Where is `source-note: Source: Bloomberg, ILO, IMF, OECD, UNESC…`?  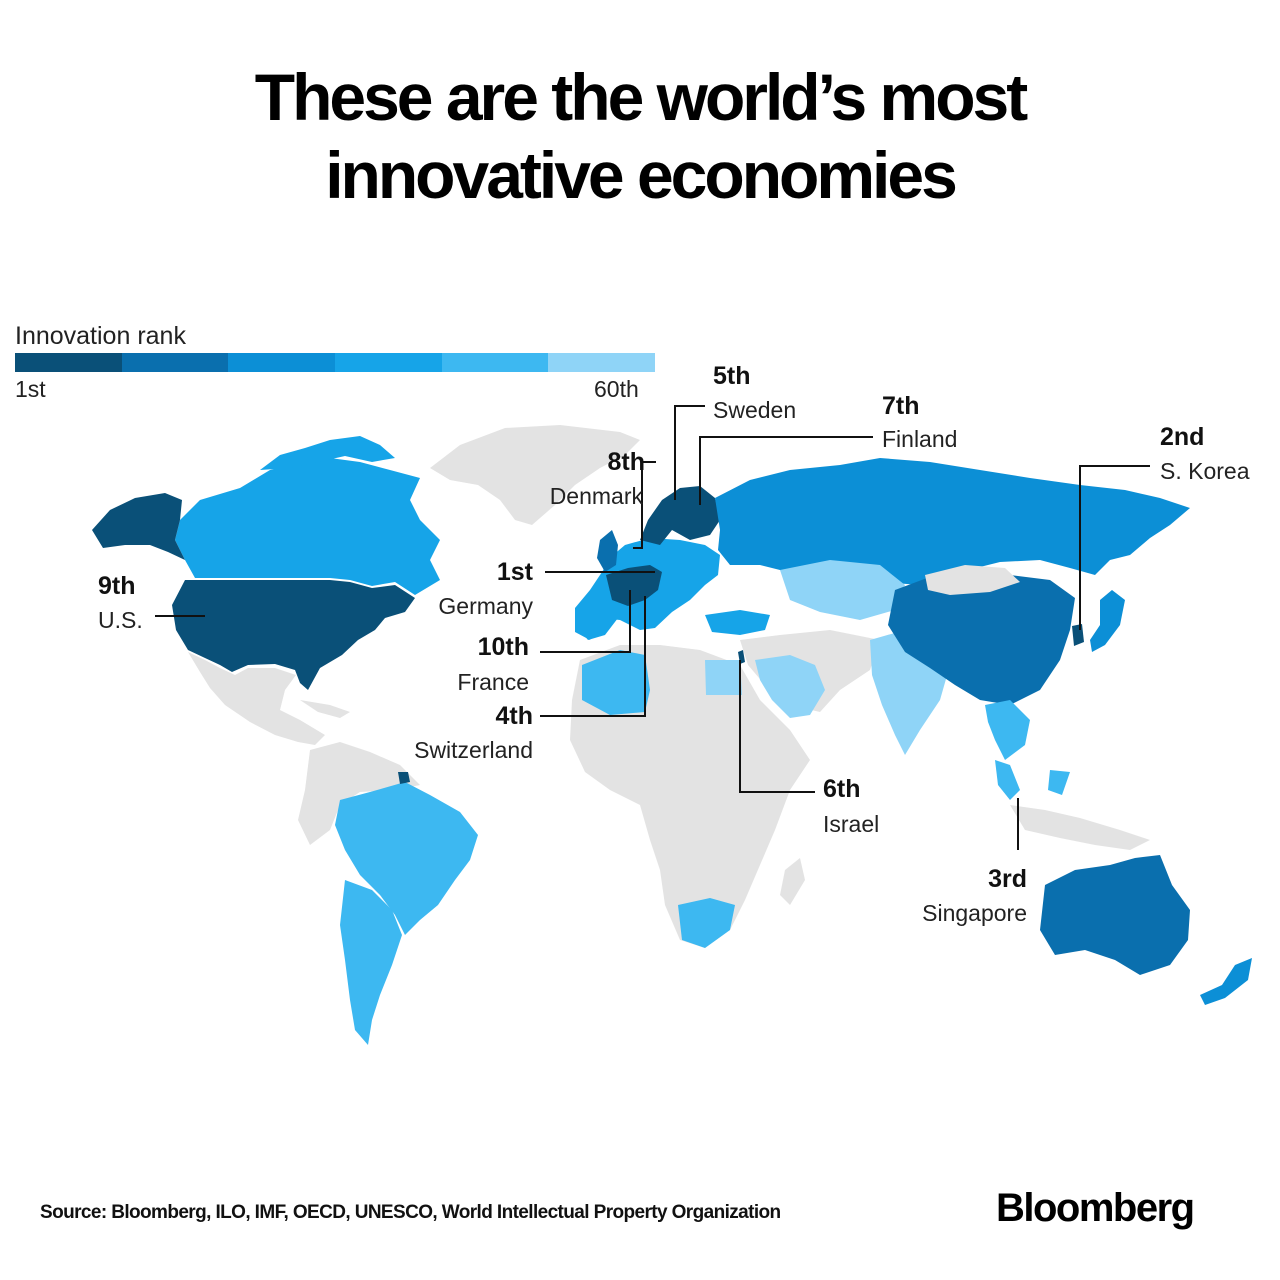
source-note: Source: Bloomberg, ILO, IMF, OECD, UNESC… is located at coordinates (410, 1212).